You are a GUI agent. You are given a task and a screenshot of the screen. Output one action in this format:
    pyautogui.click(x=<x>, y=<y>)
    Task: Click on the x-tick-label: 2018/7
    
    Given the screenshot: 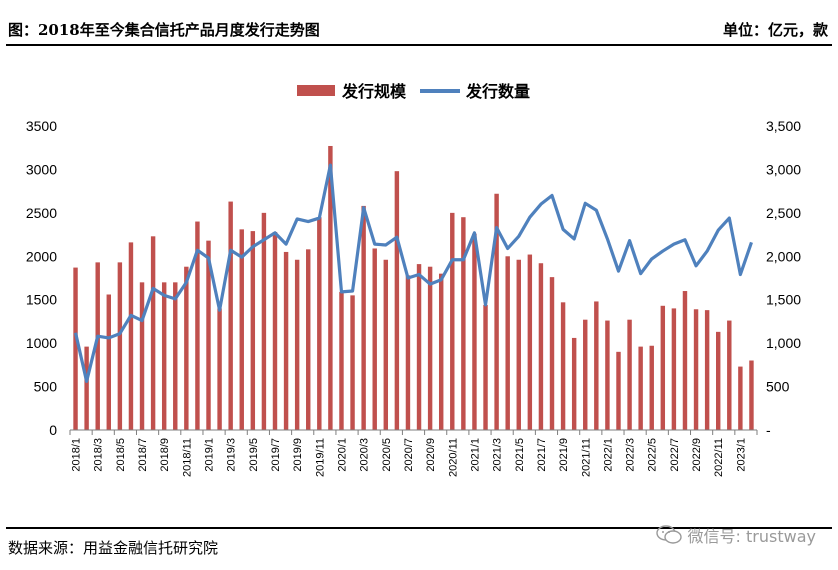 What is the action you would take?
    pyautogui.click(x=143, y=455)
    